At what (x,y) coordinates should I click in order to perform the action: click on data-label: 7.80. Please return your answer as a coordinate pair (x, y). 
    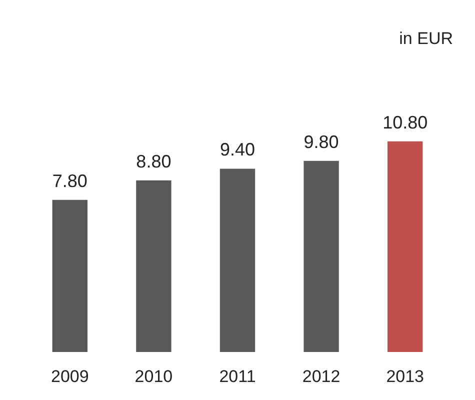
    Looking at the image, I should click on (70, 180).